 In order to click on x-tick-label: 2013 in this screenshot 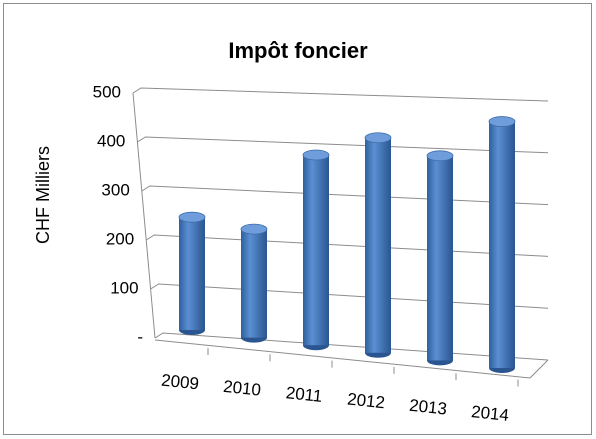, I will do `click(428, 407)`.